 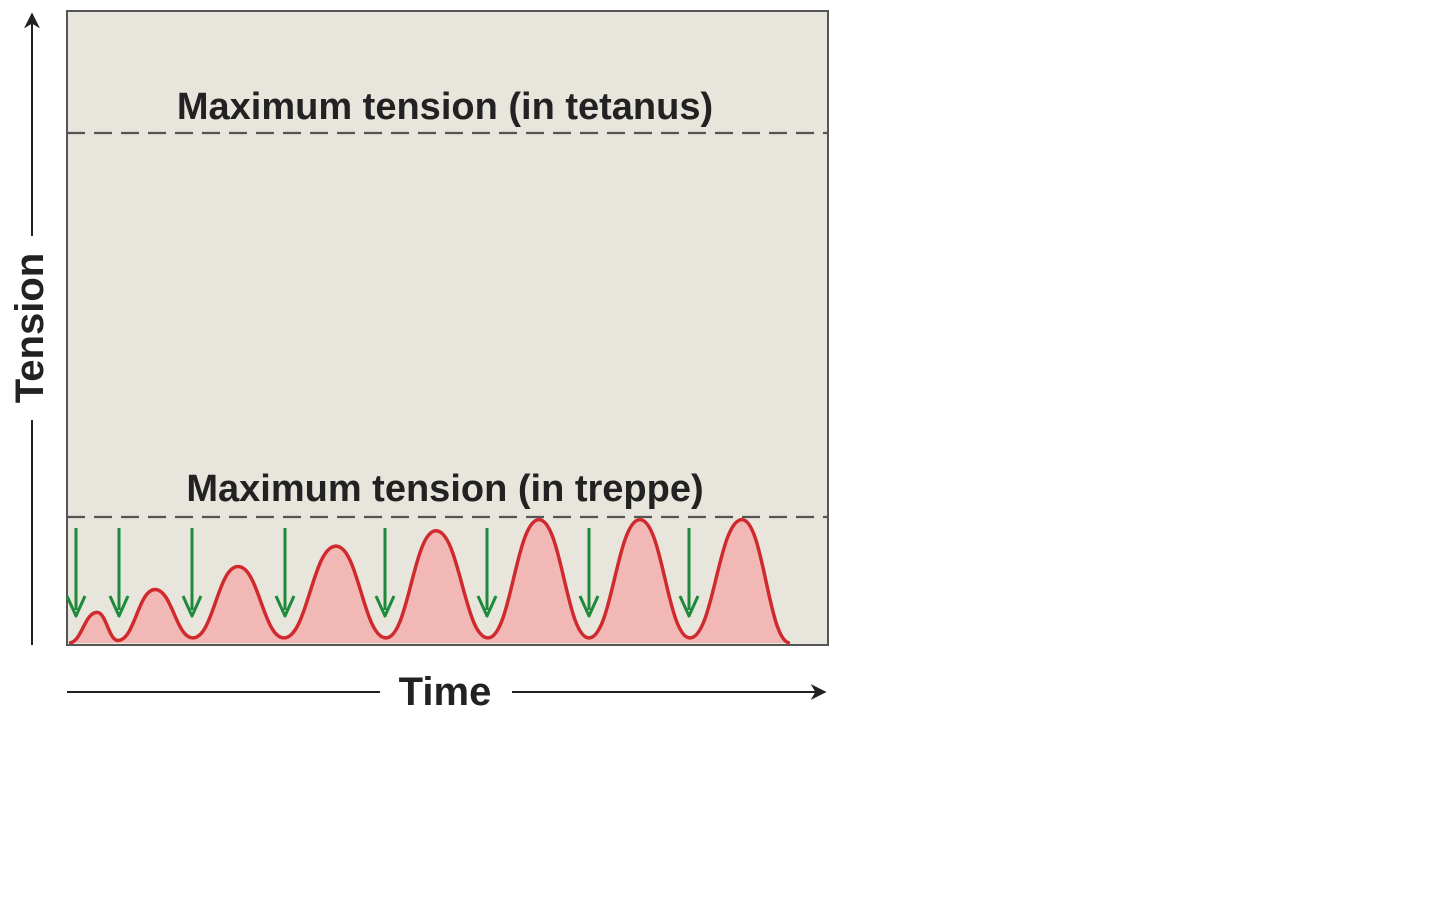 I want to click on tension-curve, so click(x=429, y=581).